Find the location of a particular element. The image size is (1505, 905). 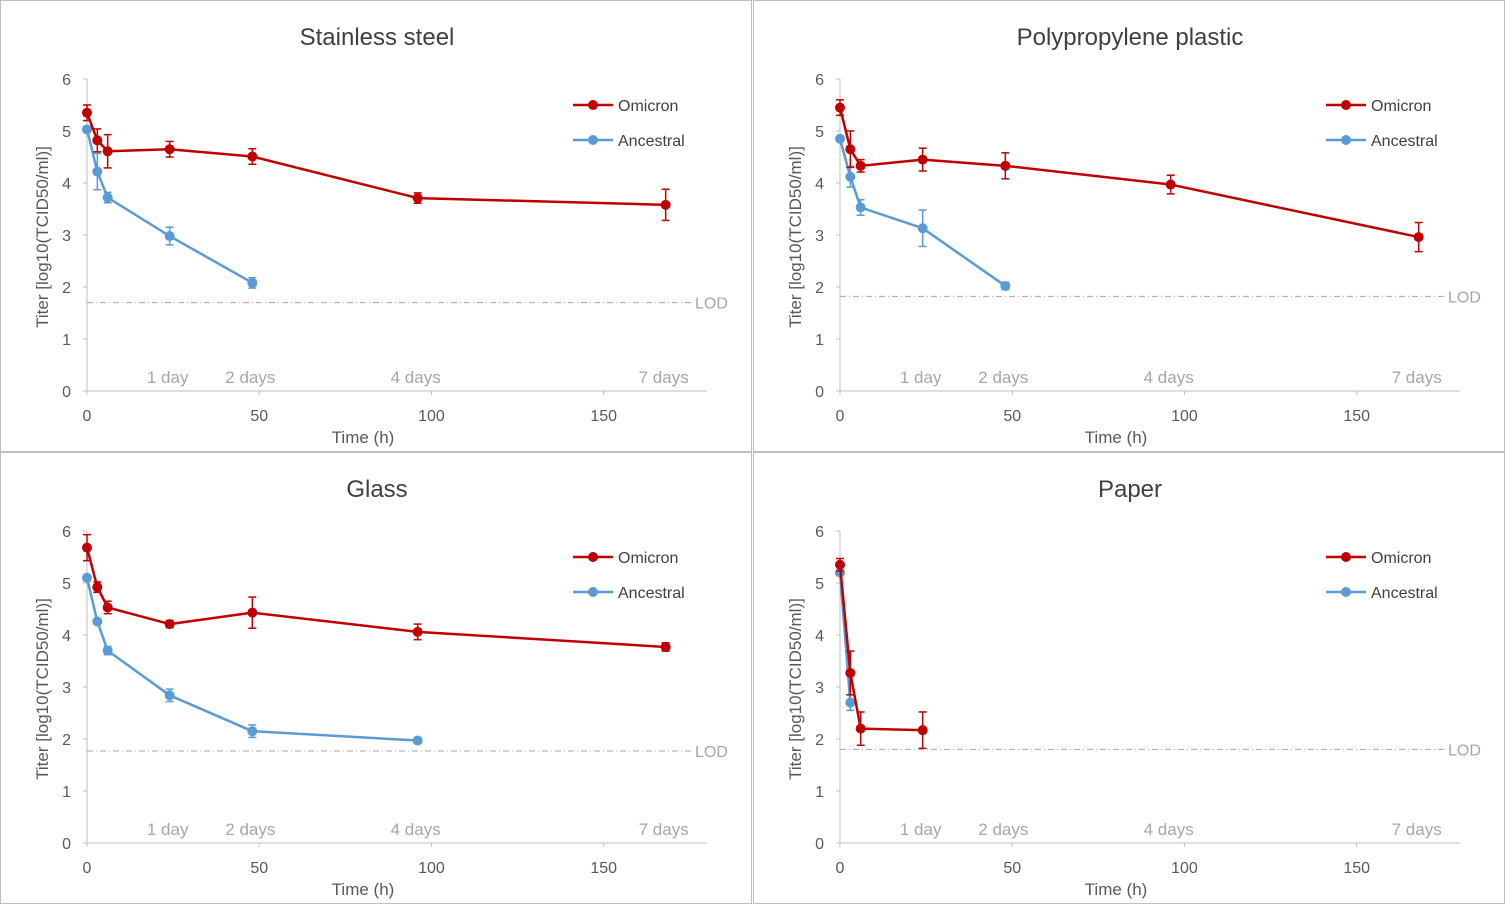

chart-title: Paper is located at coordinates (1130, 489).